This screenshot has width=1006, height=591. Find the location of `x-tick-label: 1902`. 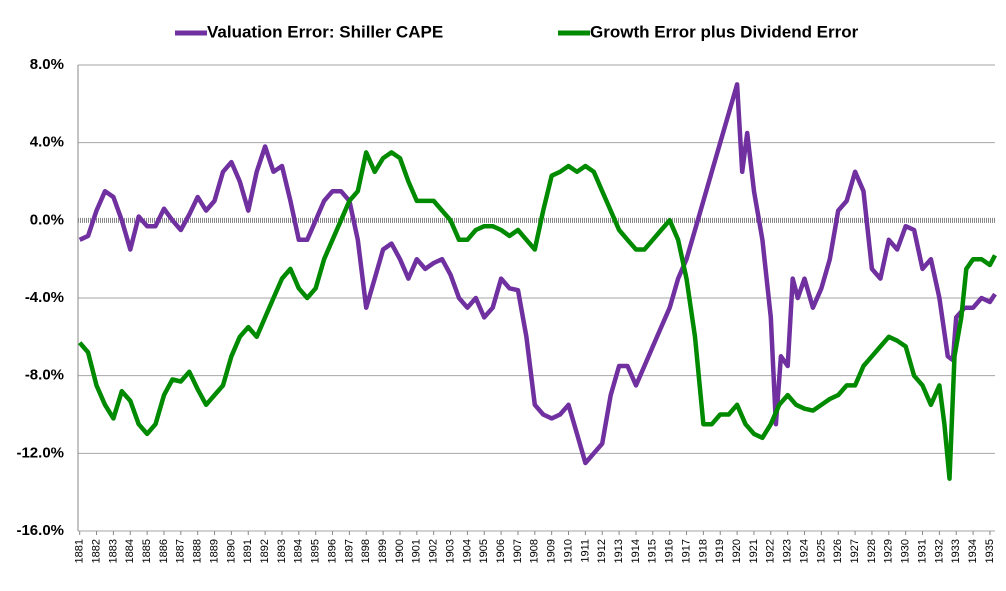

x-tick-label: 1902 is located at coordinates (434, 551).